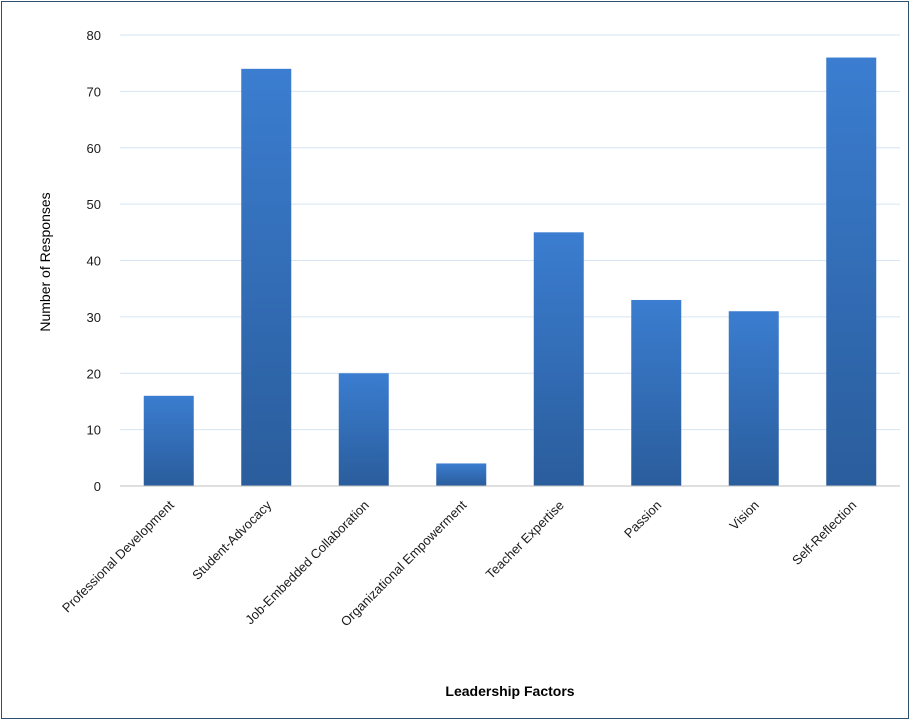 The width and height of the screenshot is (912, 722). Describe the element at coordinates (94, 204) in the screenshot. I see `y-tick-label: 50` at that location.